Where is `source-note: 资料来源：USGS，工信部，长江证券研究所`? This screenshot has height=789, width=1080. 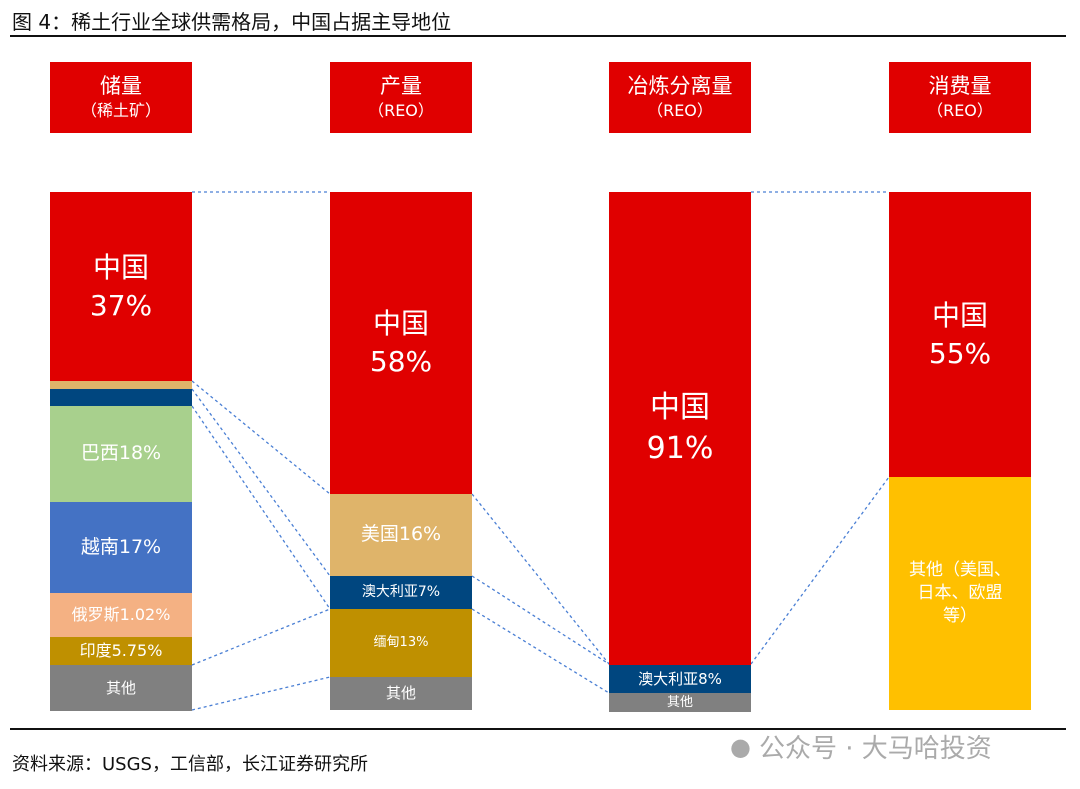
source-note: 资料来源：USGS，工信部，长江证券研究所 is located at coordinates (190, 764).